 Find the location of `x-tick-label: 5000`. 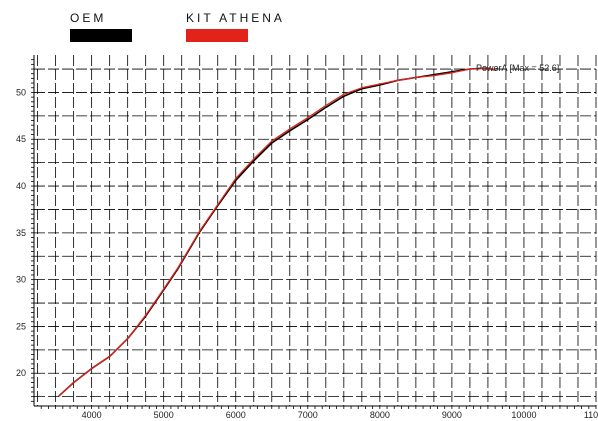

x-tick-label: 5000 is located at coordinates (164, 415).